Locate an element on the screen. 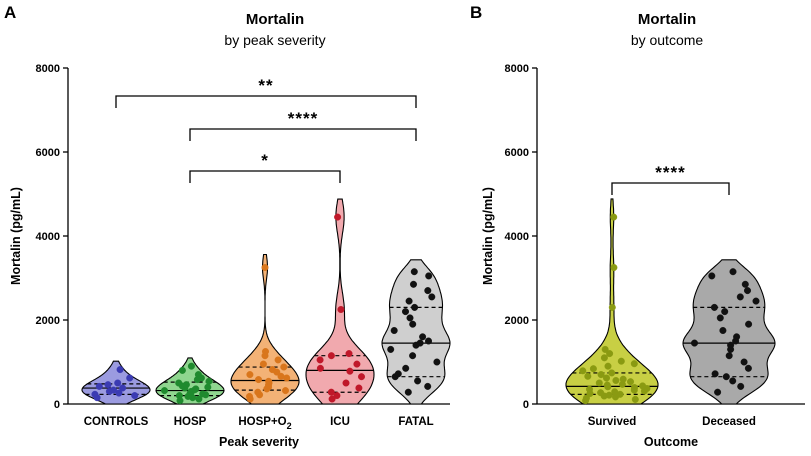 The height and width of the screenshot is (456, 811). significance-label: * is located at coordinates (265, 160).